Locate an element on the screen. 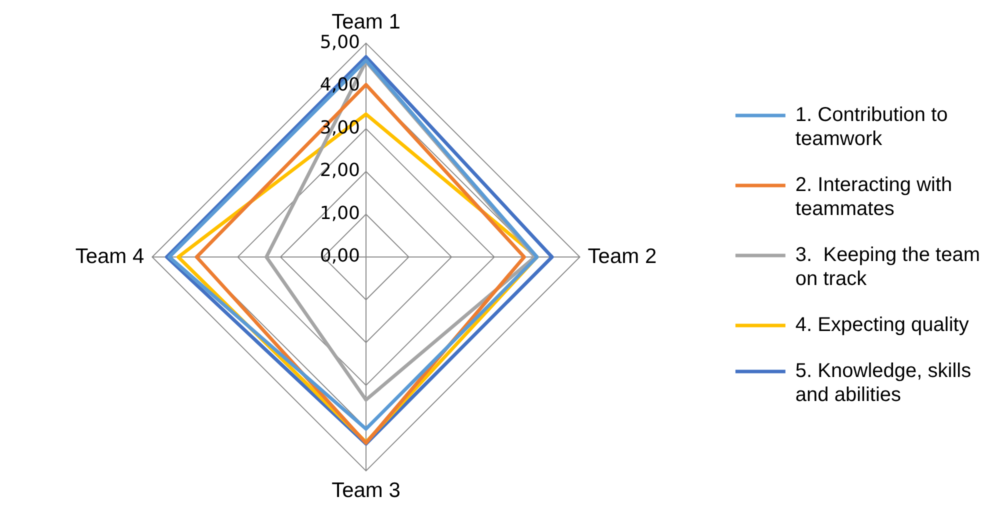  y-tick-label: 0,00 is located at coordinates (340, 256).